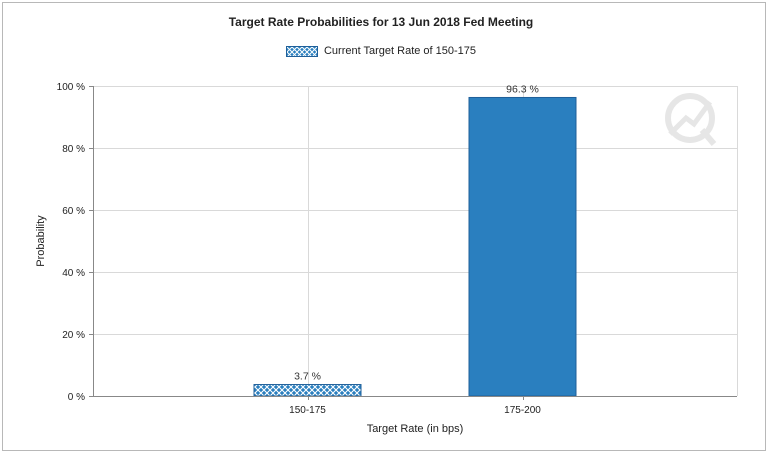 Image resolution: width=768 pixels, height=453 pixels. What do you see at coordinates (301, 51) in the screenshot?
I see `legend-swatch-crosshatch` at bounding box center [301, 51].